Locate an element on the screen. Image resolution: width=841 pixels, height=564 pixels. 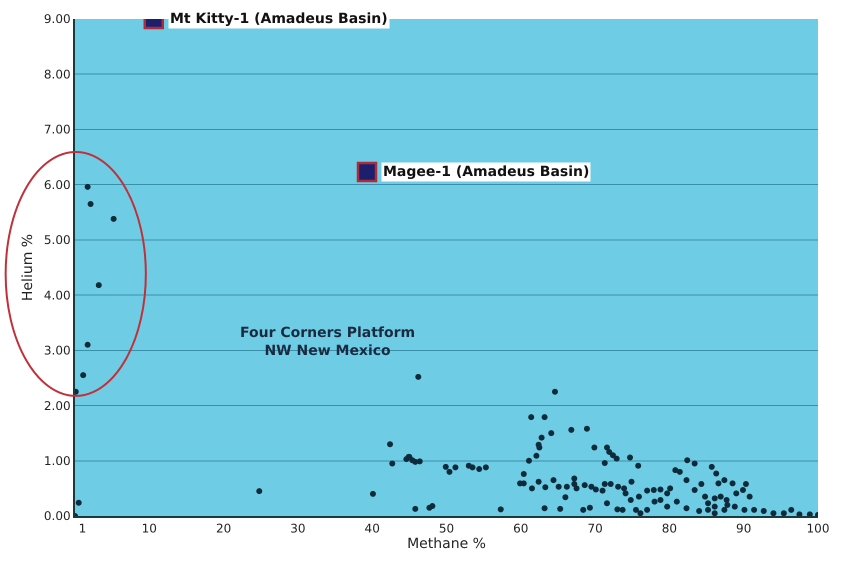
annotation: Magee-1 (Amadeus Basin) is located at coordinates (486, 172).